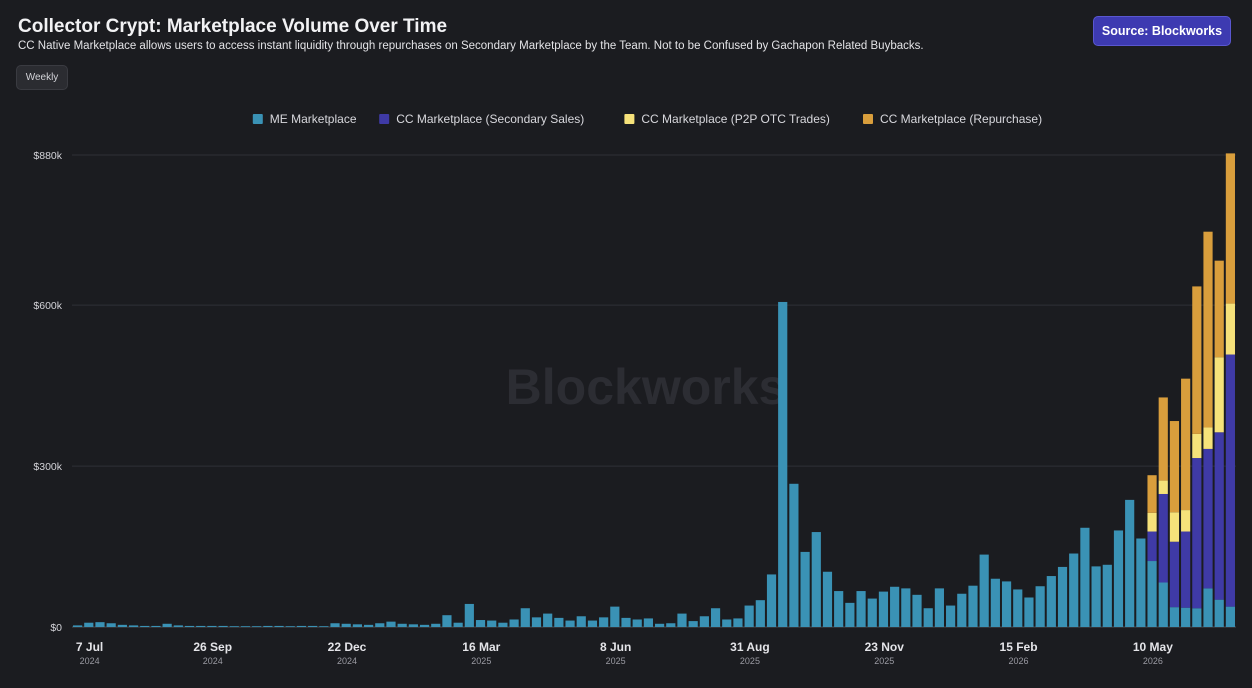 The width and height of the screenshot is (1252, 688). What do you see at coordinates (212, 647) in the screenshot?
I see `x-tick-label: 26 Sep` at bounding box center [212, 647].